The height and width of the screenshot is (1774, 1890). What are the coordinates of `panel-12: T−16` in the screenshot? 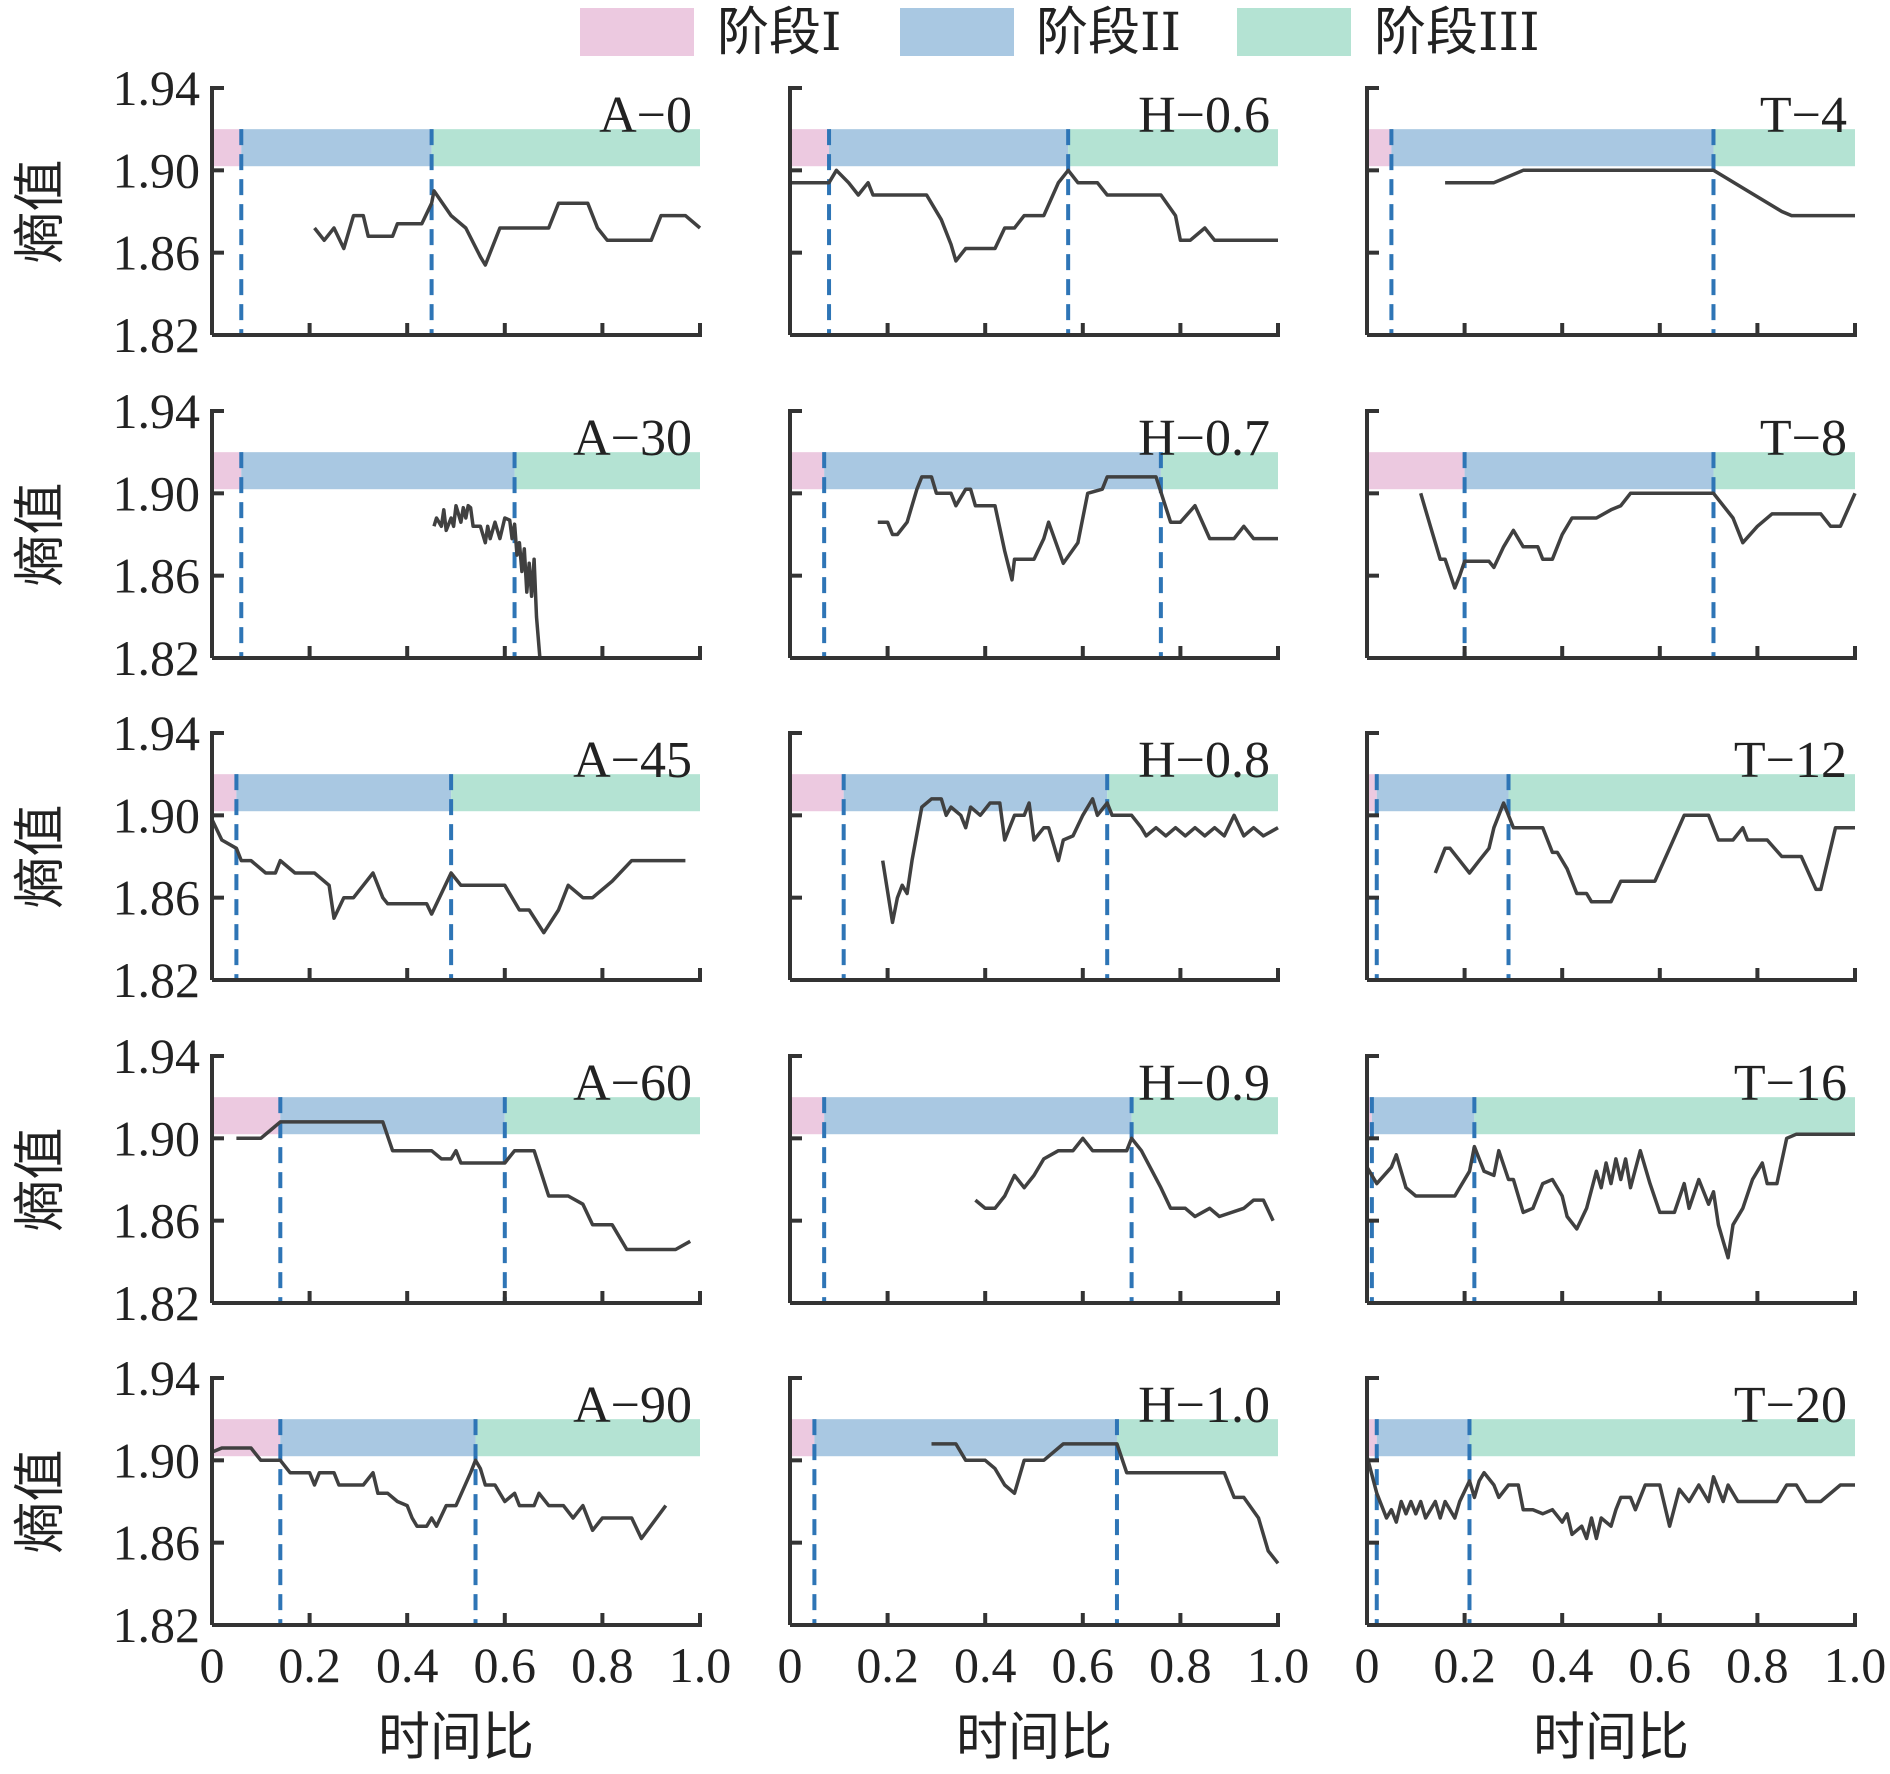 It's located at (1611, 1179).